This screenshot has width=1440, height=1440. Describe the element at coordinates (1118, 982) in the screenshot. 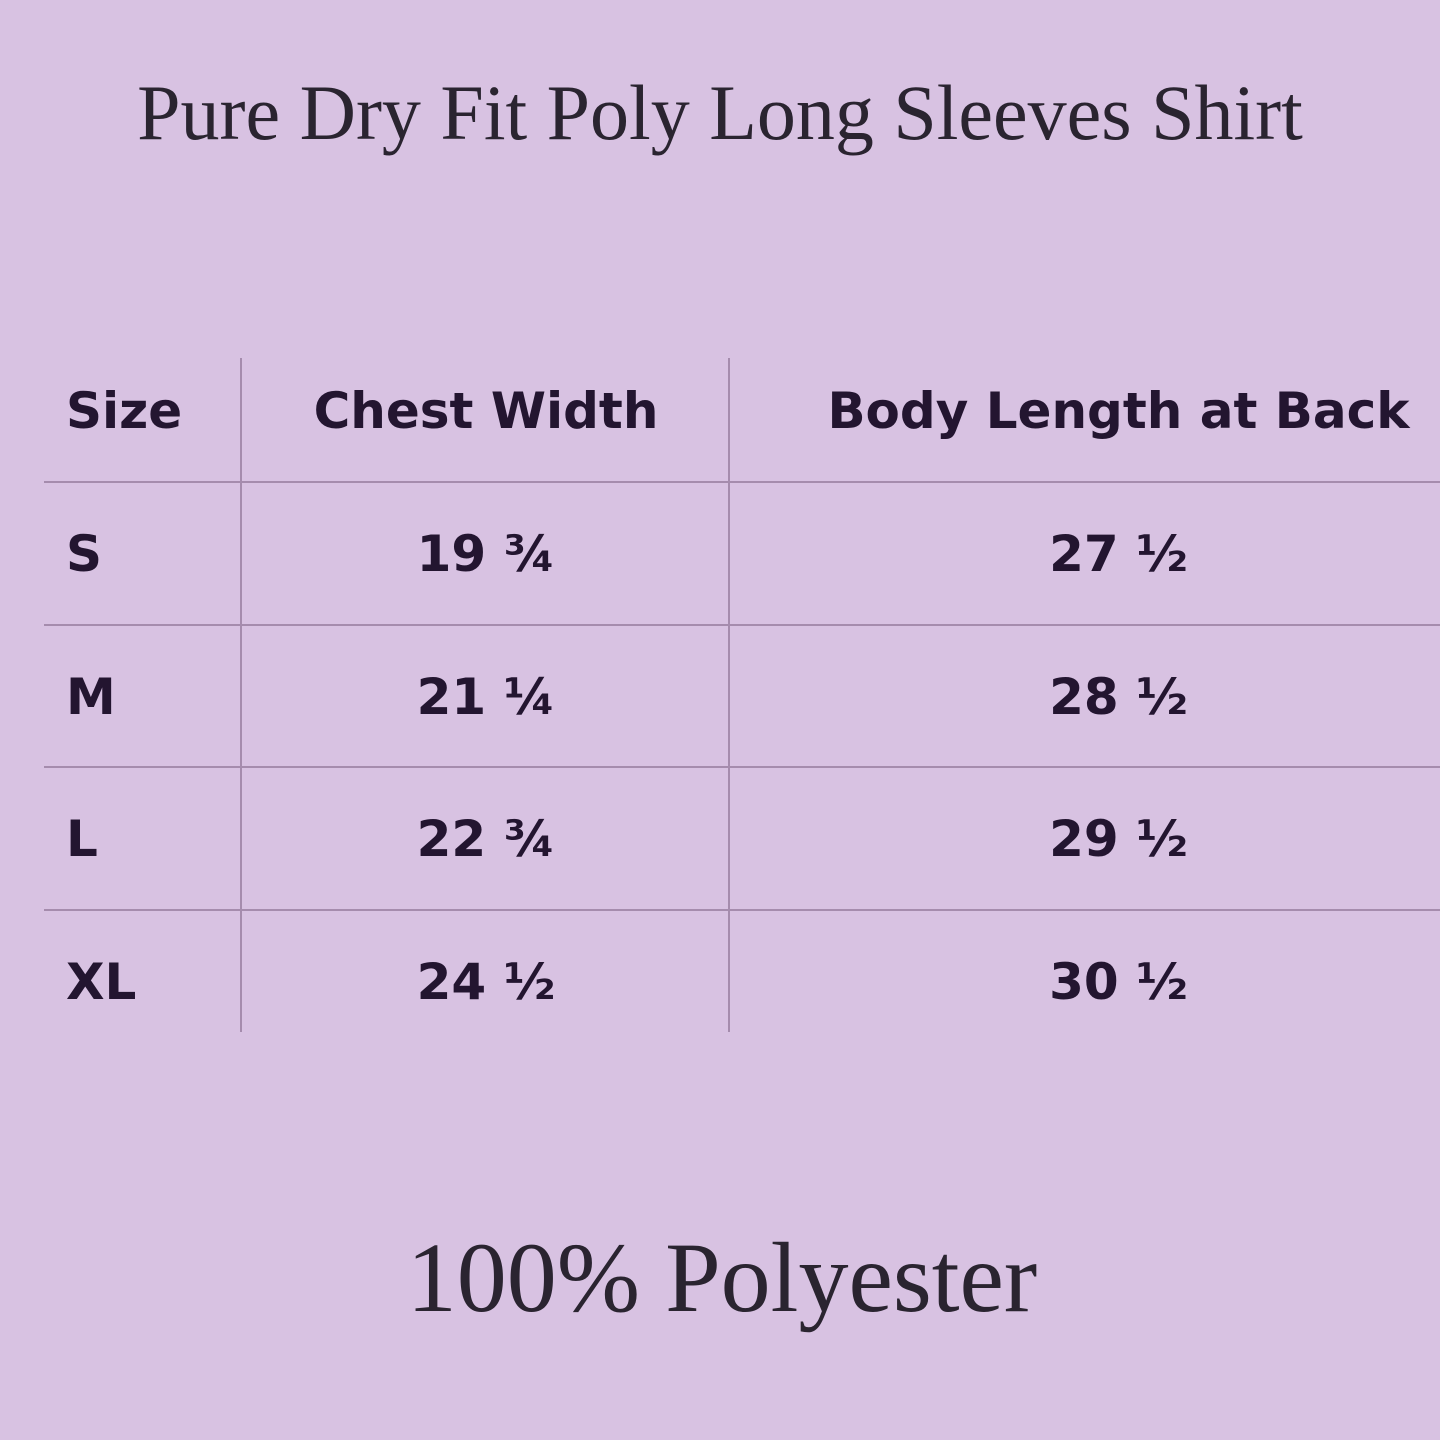

I see `length-cell: 30 ½` at that location.